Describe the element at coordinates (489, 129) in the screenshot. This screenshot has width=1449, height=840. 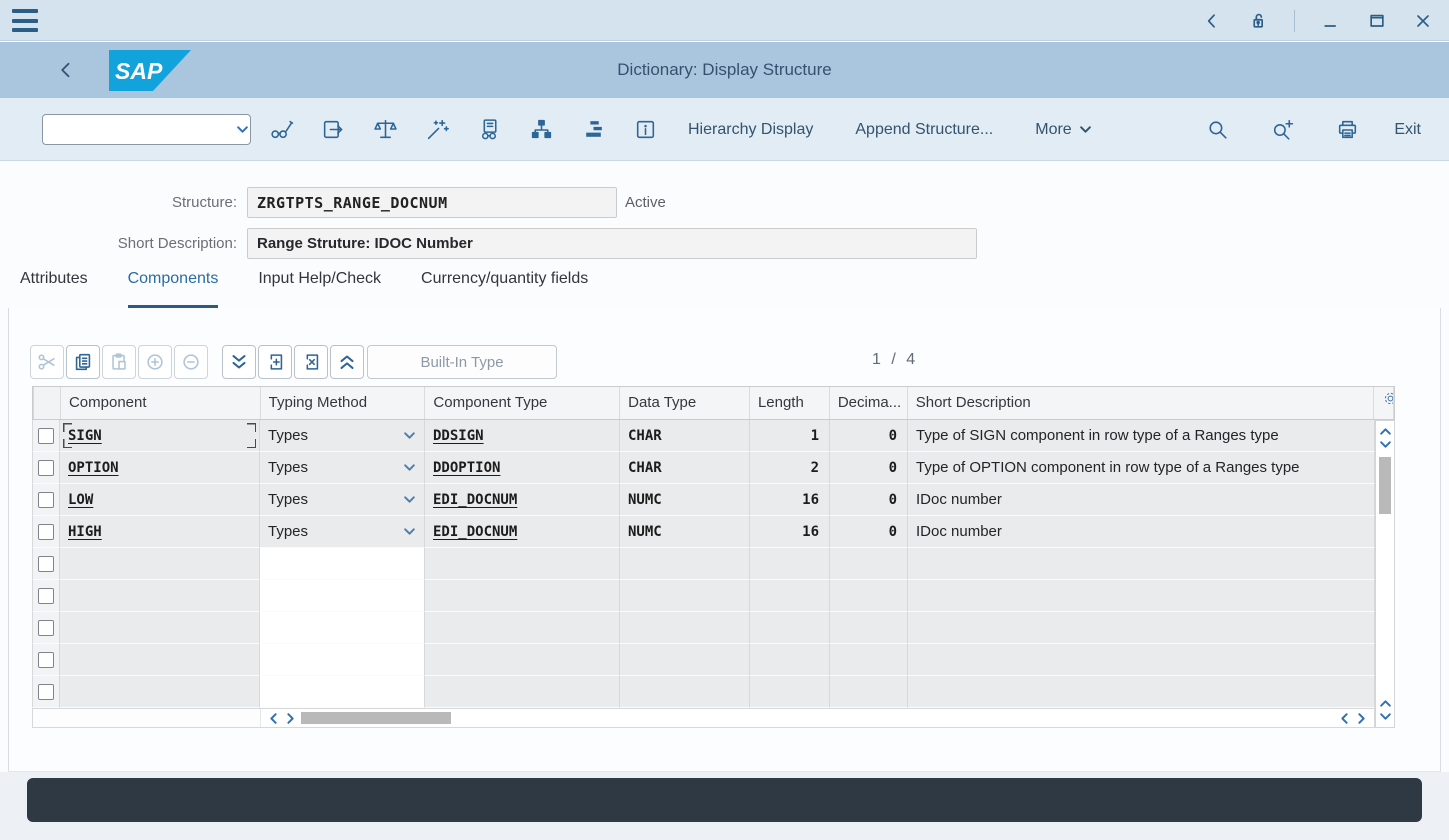
I see `where-used-button` at that location.